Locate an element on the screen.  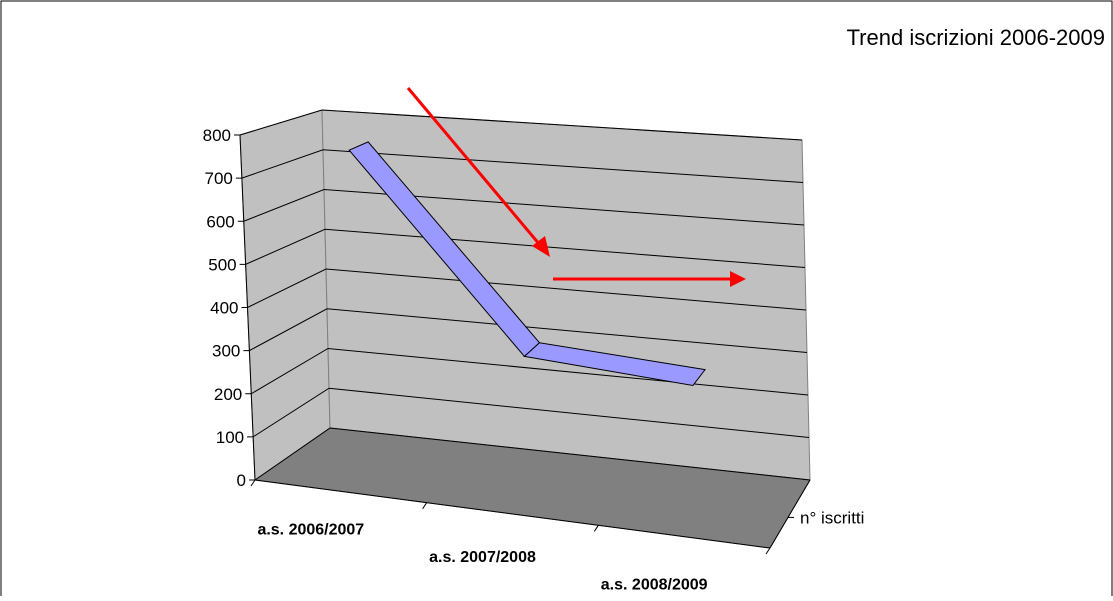
y-tick-label: 700 is located at coordinates (219, 178).